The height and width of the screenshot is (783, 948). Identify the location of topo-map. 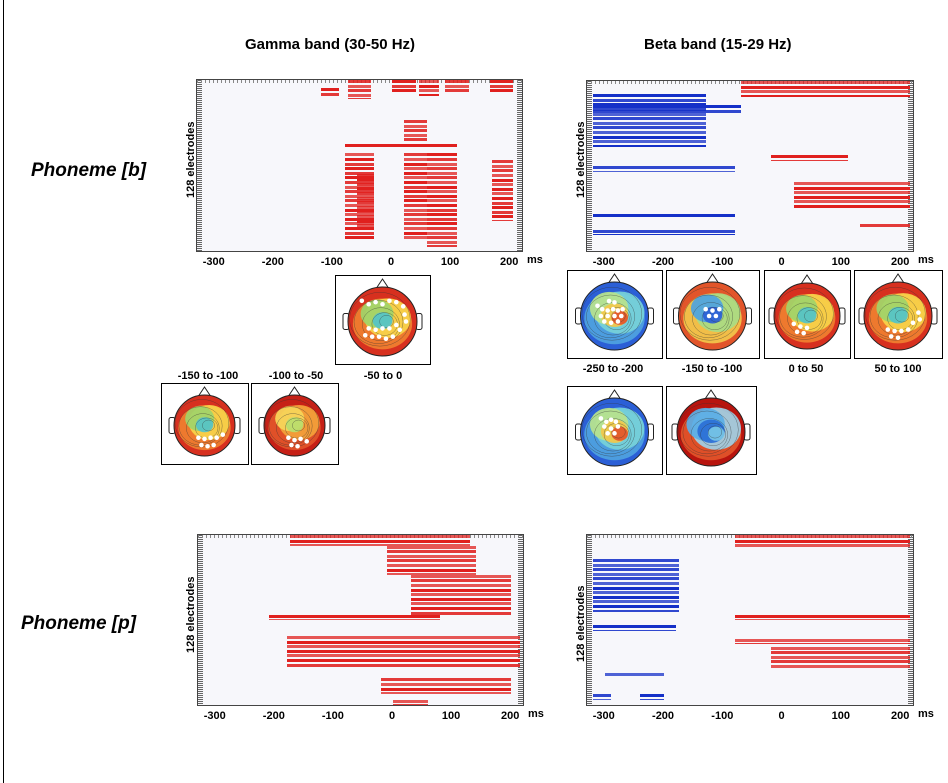
(614, 312).